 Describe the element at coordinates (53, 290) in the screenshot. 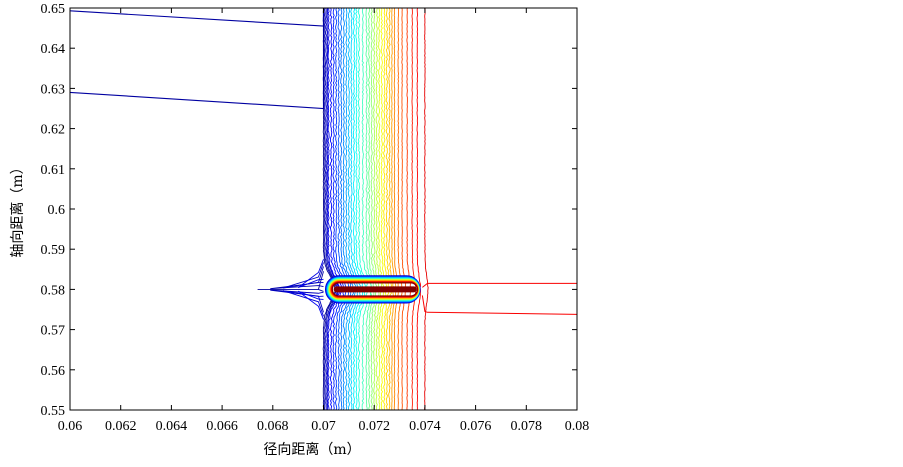

I see `y-tick-label: 0.58` at that location.